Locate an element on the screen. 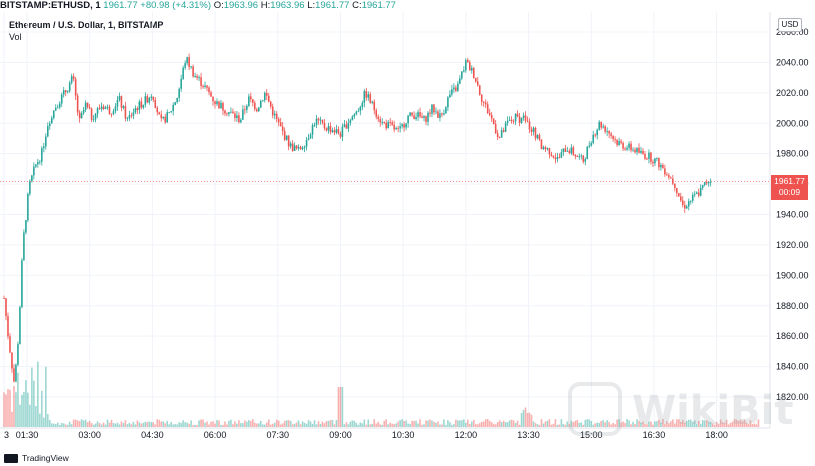  high-label: H: is located at coordinates (265, 5).